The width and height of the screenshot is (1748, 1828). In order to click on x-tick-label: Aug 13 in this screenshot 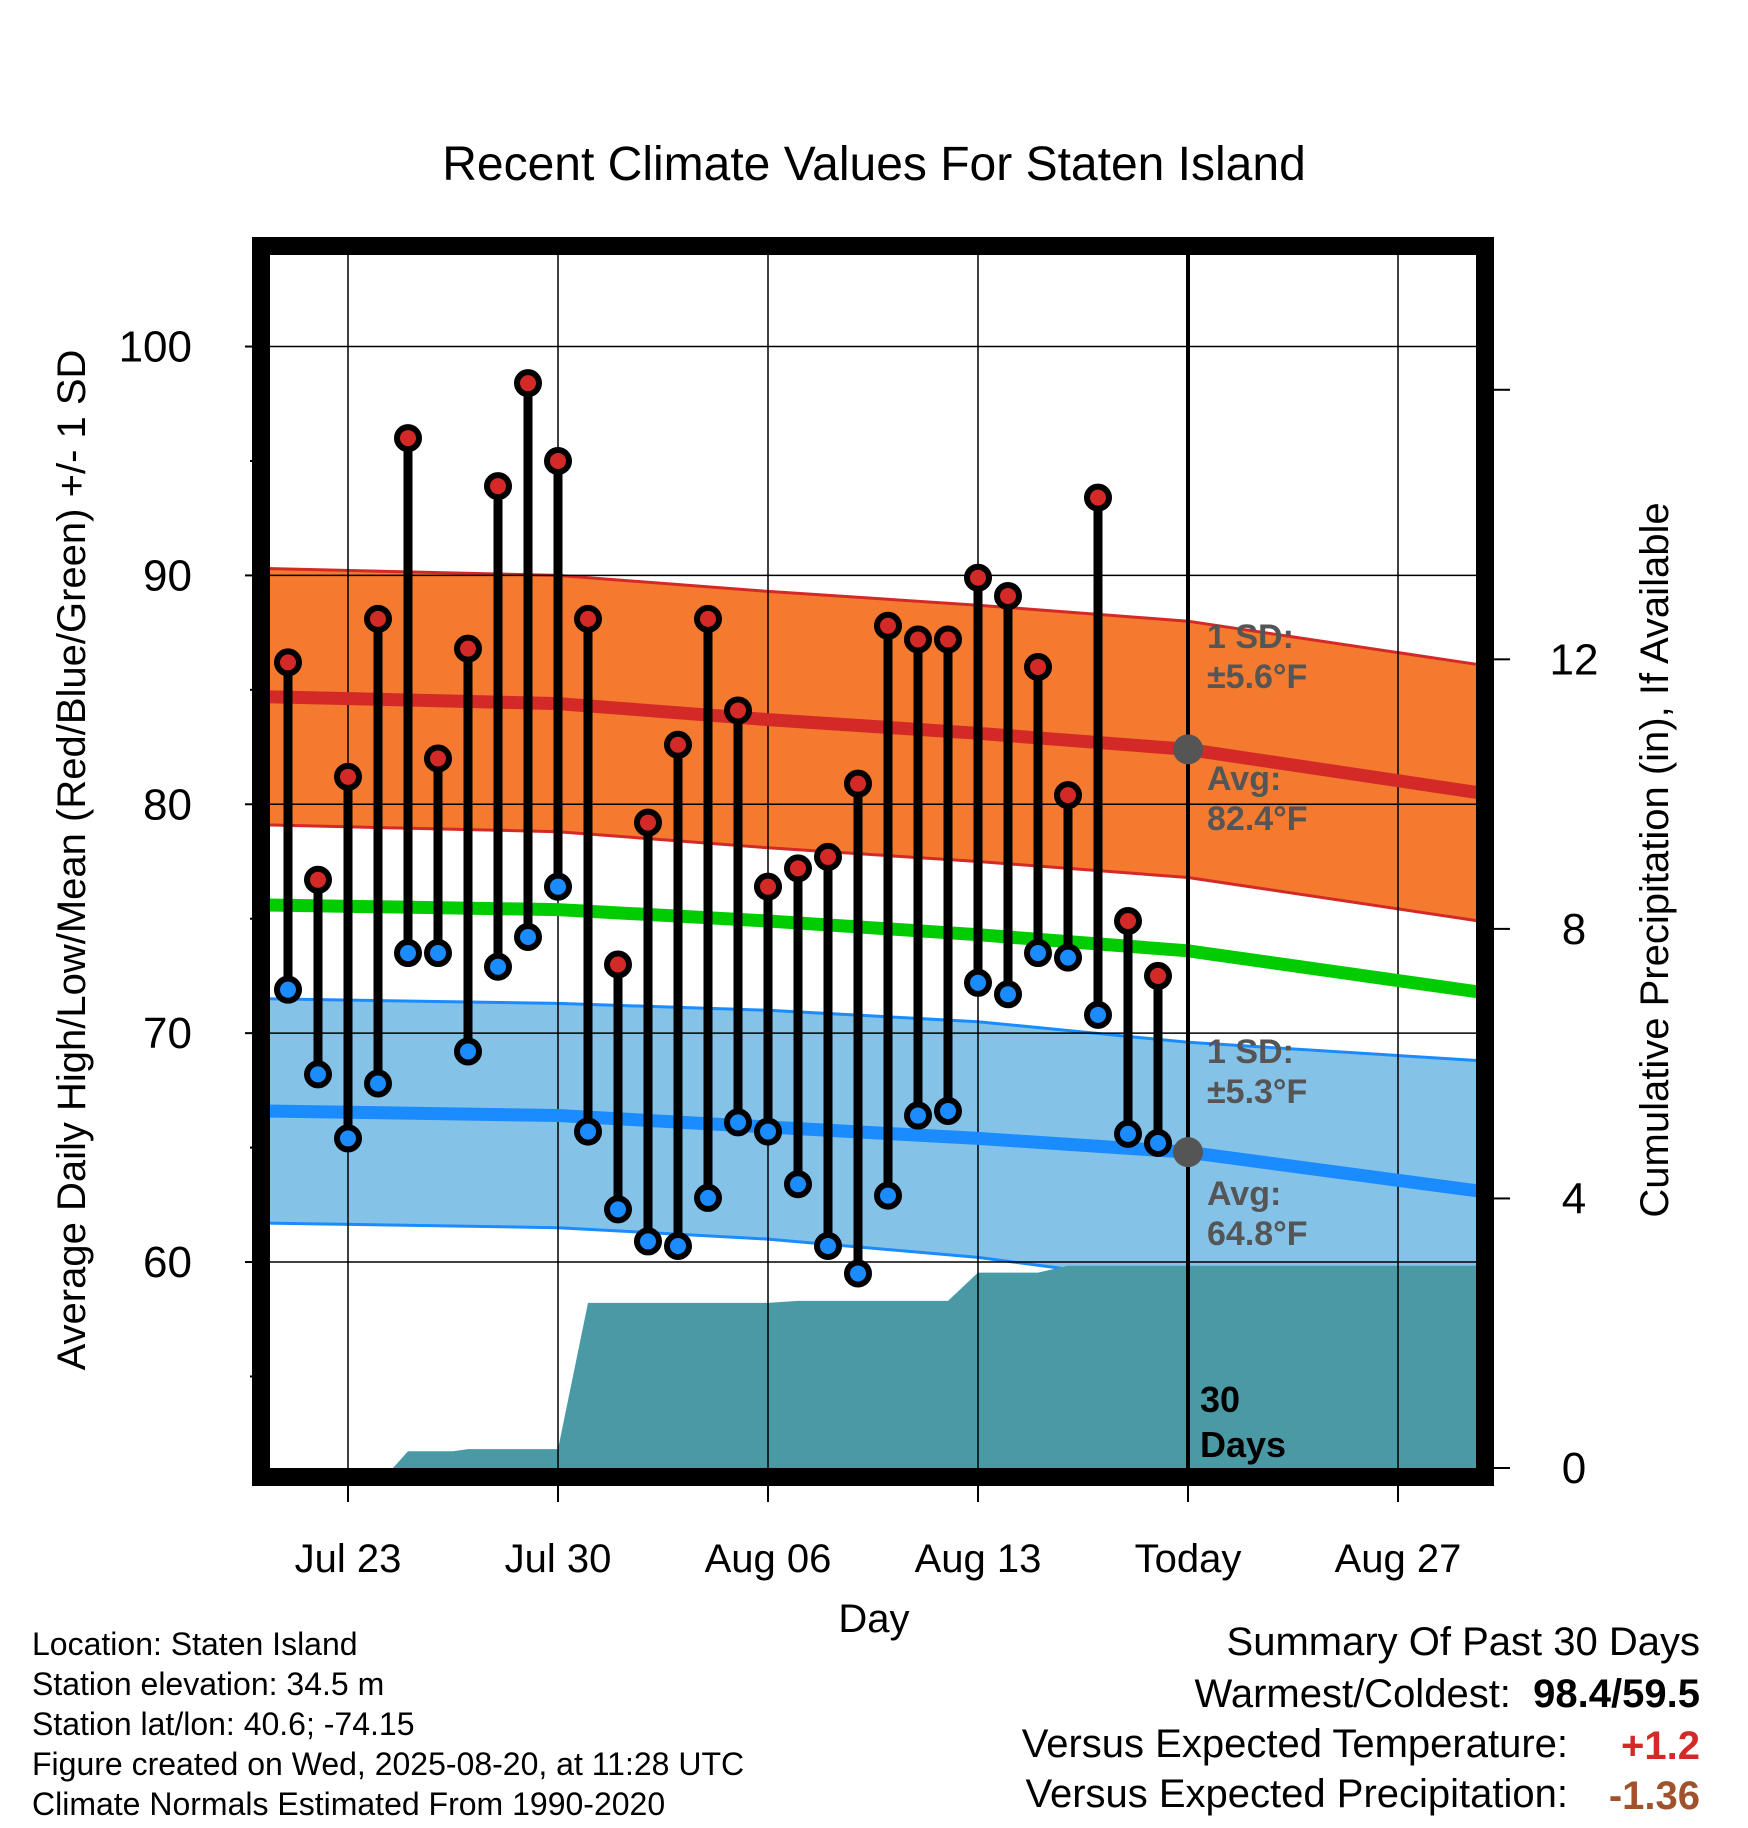, I will do `click(978, 1559)`.